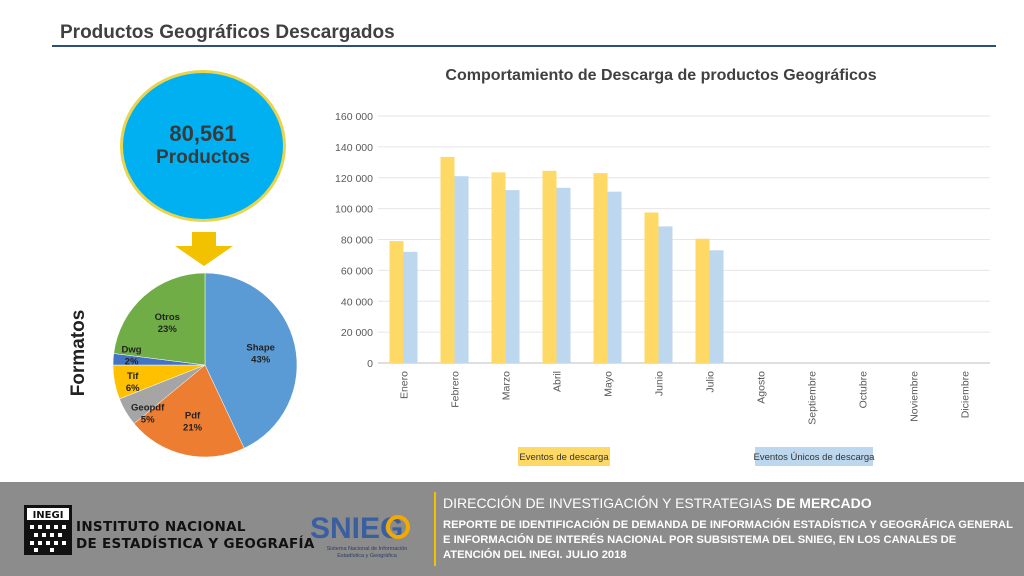 This screenshot has width=1024, height=576. Describe the element at coordinates (498, 267) in the screenshot. I see `bar-downloads-marzo` at that location.